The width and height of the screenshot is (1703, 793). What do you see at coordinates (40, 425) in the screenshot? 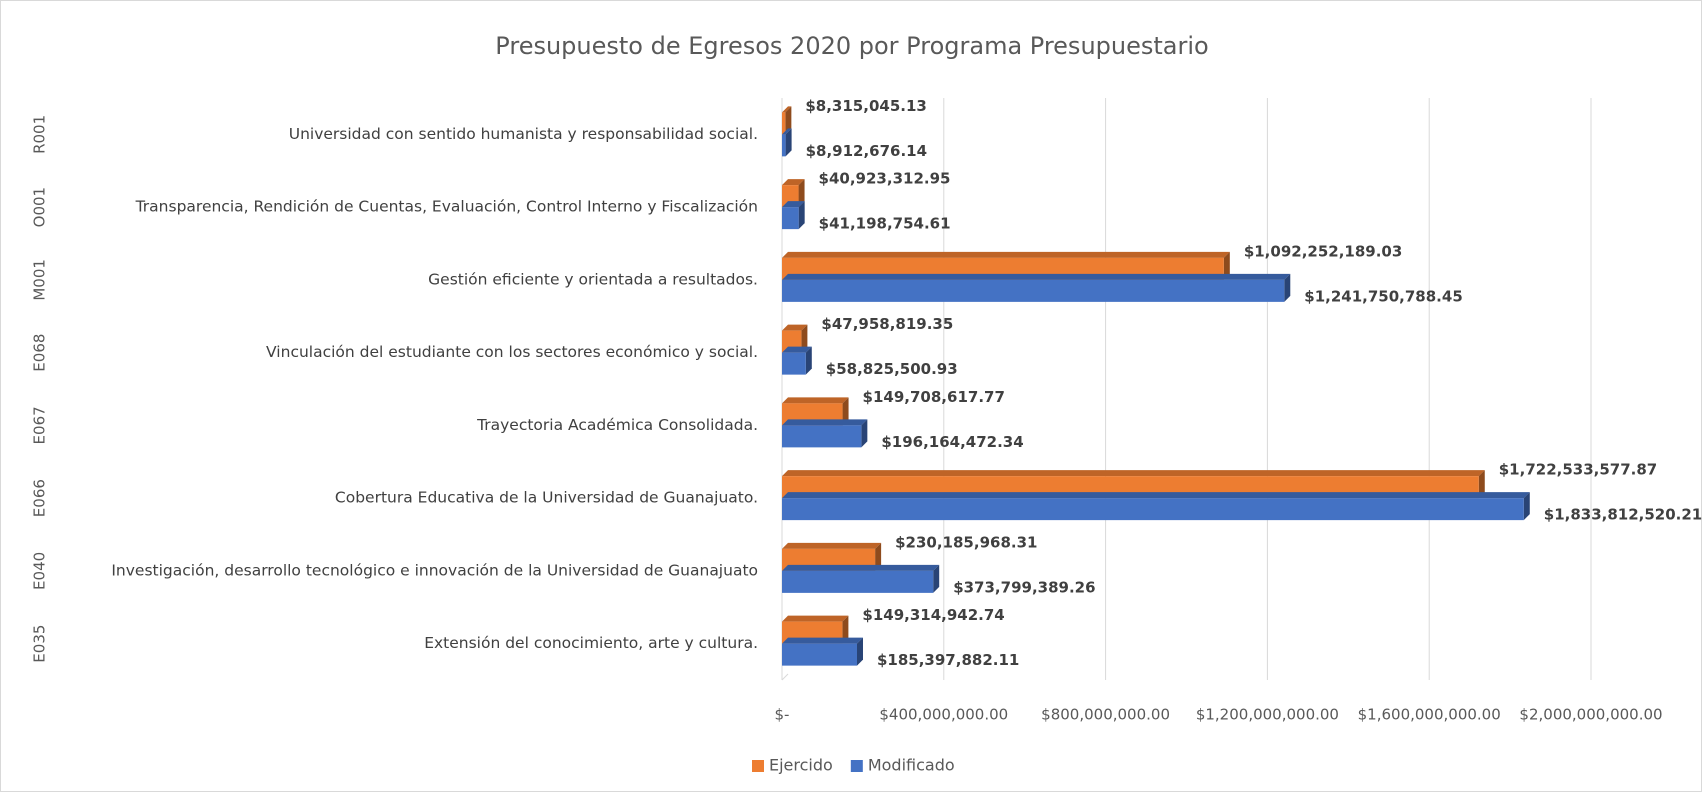
I see `category-code: E067` at bounding box center [40, 425].